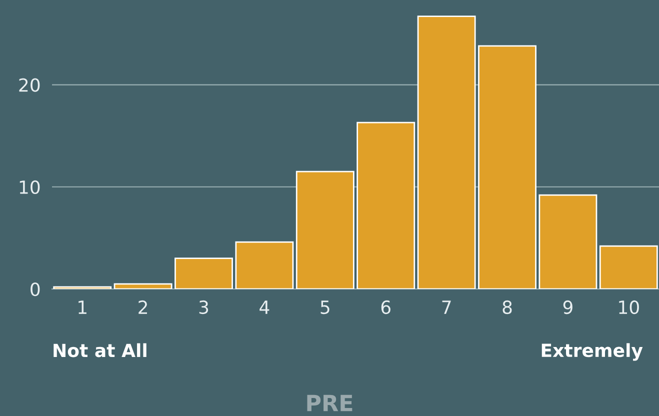 This screenshot has width=659, height=416. What do you see at coordinates (592, 352) in the screenshot?
I see `text: Extremely` at bounding box center [592, 352].